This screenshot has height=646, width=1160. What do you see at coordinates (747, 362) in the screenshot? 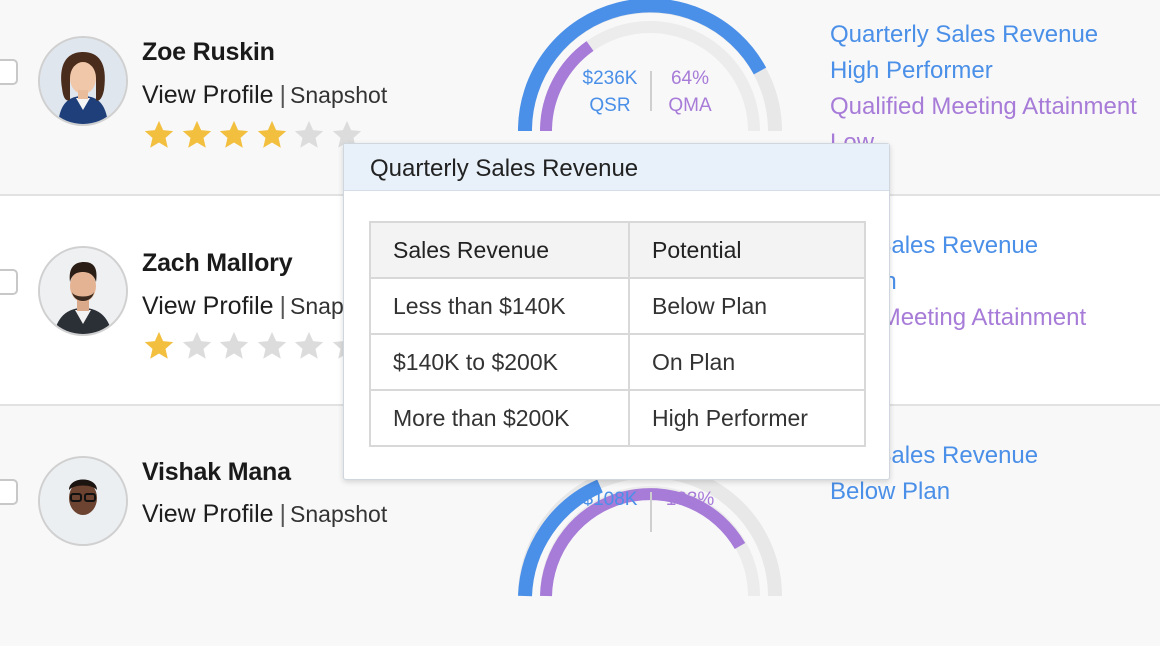
I see `table-cell: On Plan` at bounding box center [747, 362].